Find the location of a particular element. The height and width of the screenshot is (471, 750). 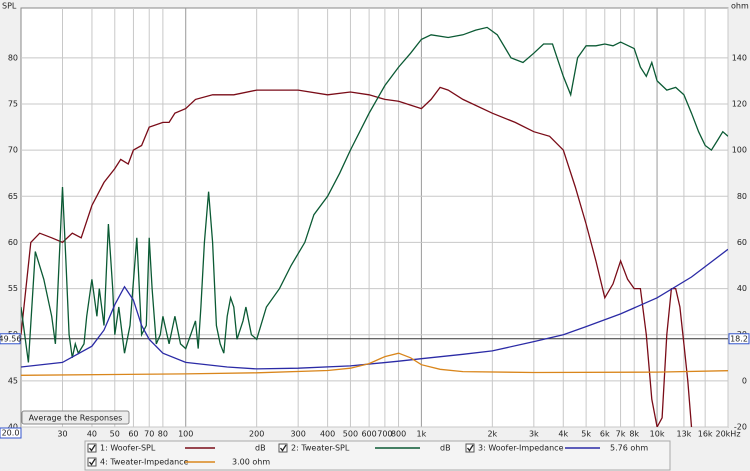

x-tick-label: 20kHz is located at coordinates (727, 434).